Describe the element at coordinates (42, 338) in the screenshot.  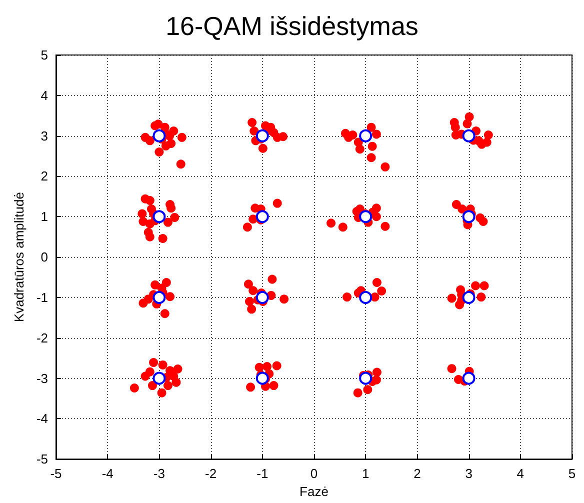
I see `y-tick-label: -2` at that location.